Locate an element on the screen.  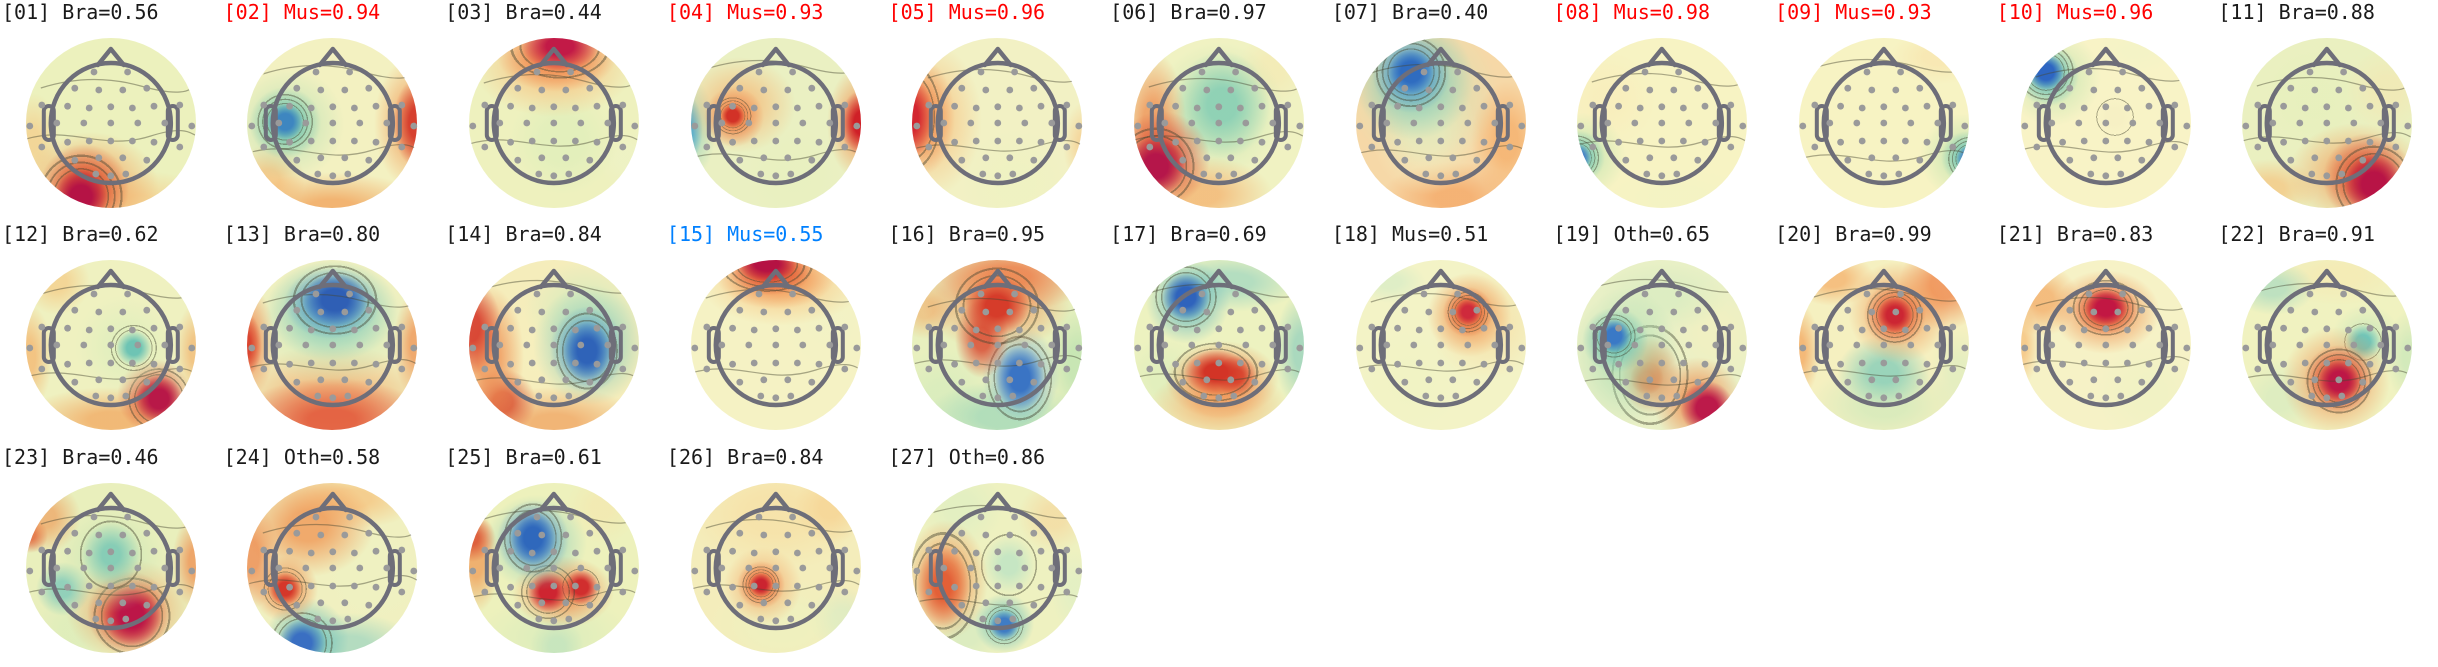
topomap-cell: [05] Mus=0.96 is located at coordinates (998, 111).